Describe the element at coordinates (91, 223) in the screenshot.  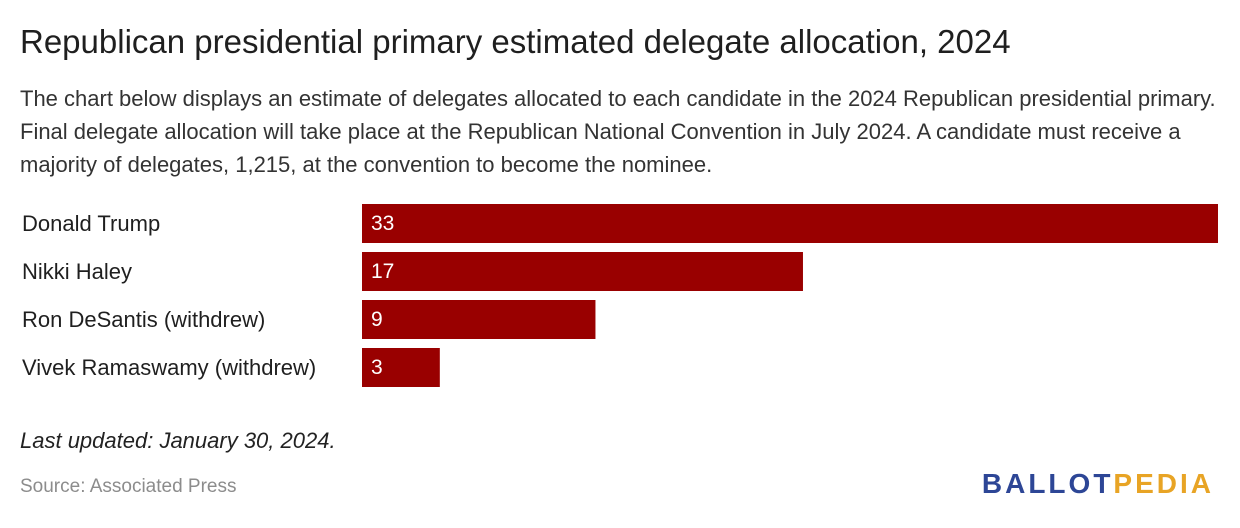
I see `category-label: Donald Trump` at that location.